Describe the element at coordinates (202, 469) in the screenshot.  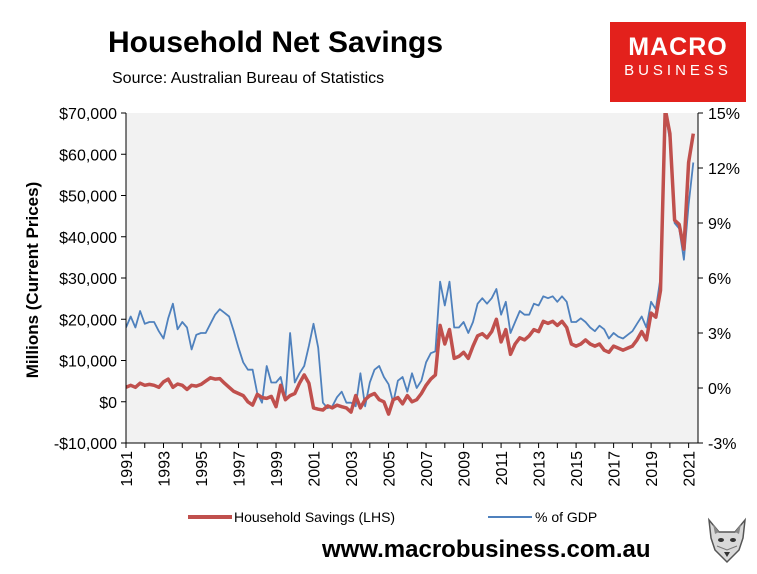
I see `x-tick-label: 1995` at that location.